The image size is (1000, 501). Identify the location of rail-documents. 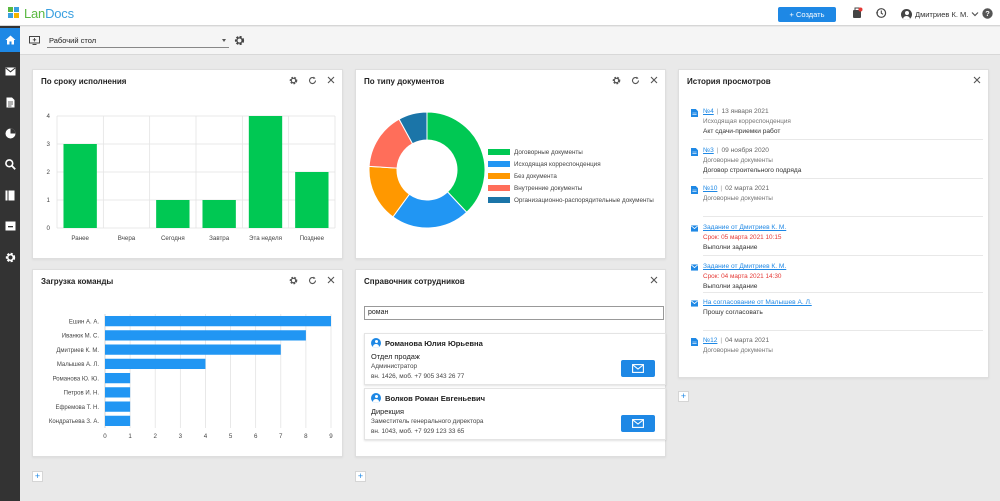
(10, 102).